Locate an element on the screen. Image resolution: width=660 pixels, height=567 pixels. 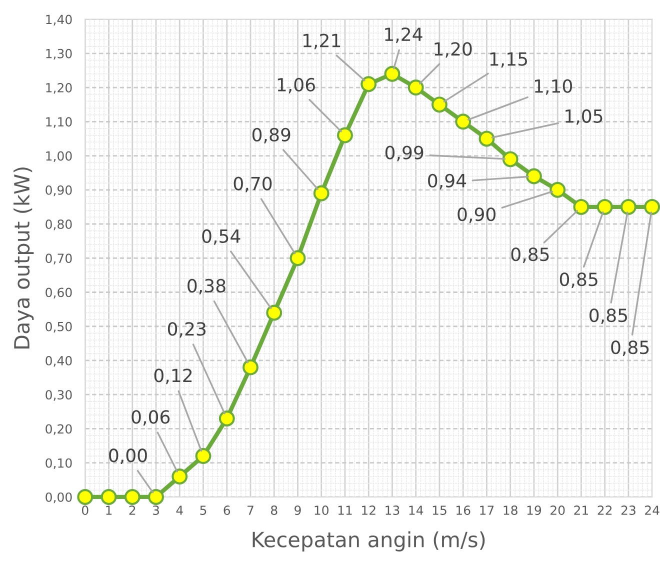
data-label: 1,05 is located at coordinates (584, 117).